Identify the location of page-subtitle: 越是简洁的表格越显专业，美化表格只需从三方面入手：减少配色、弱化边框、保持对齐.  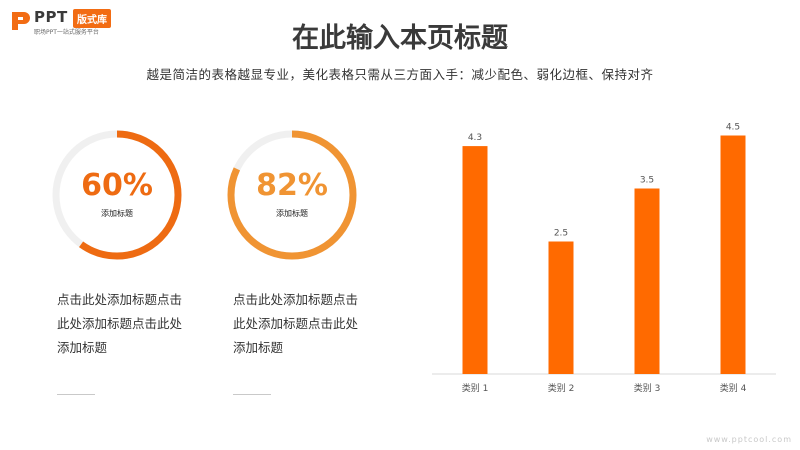
(400, 74).